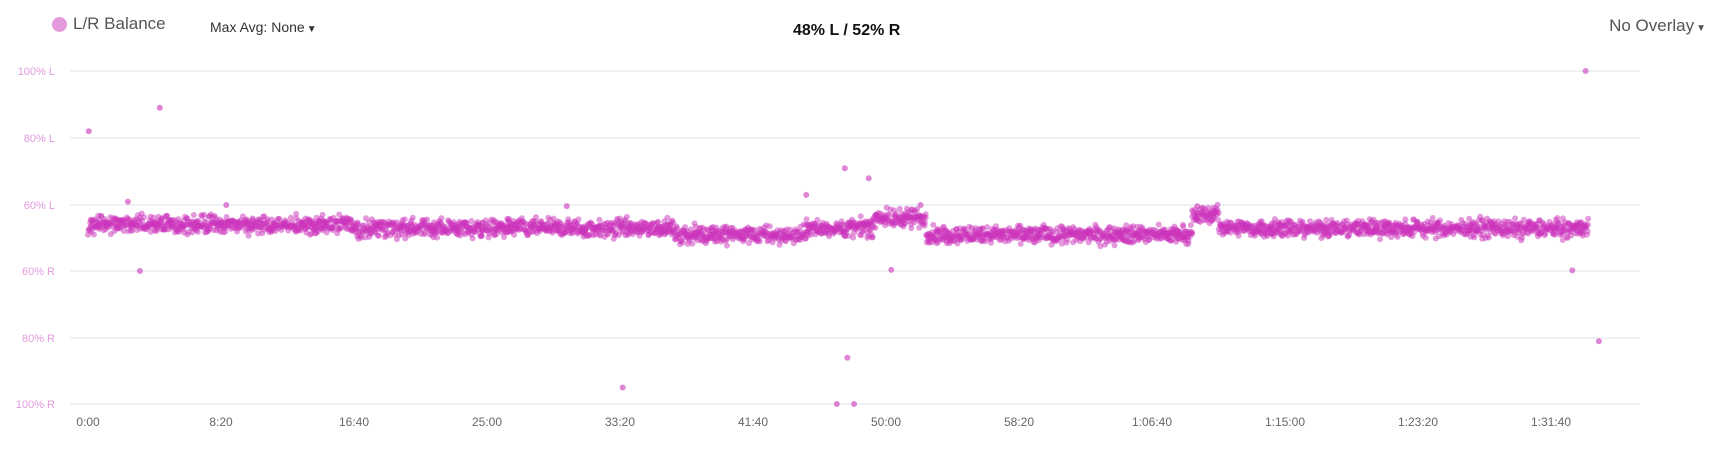  I want to click on y-tick-label: 80% L, so click(39, 139).